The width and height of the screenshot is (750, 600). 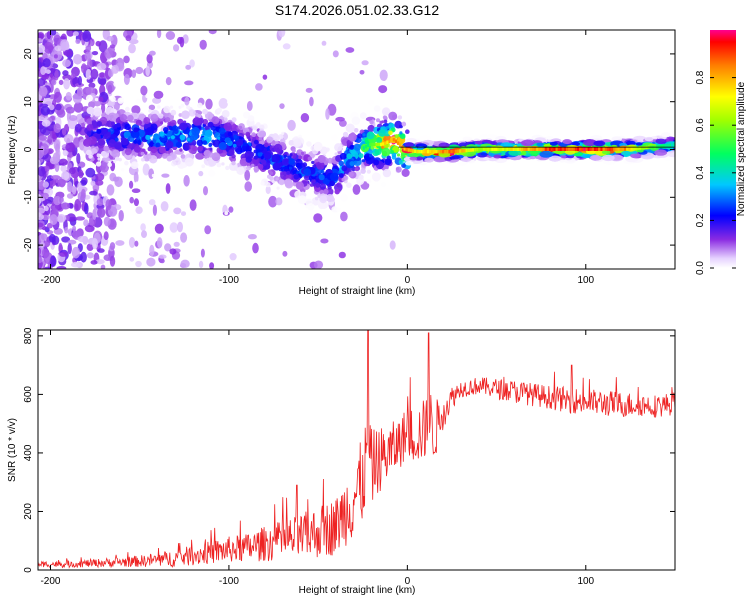 What do you see at coordinates (408, 280) in the screenshot?
I see `x-tick-label: 0` at bounding box center [408, 280].